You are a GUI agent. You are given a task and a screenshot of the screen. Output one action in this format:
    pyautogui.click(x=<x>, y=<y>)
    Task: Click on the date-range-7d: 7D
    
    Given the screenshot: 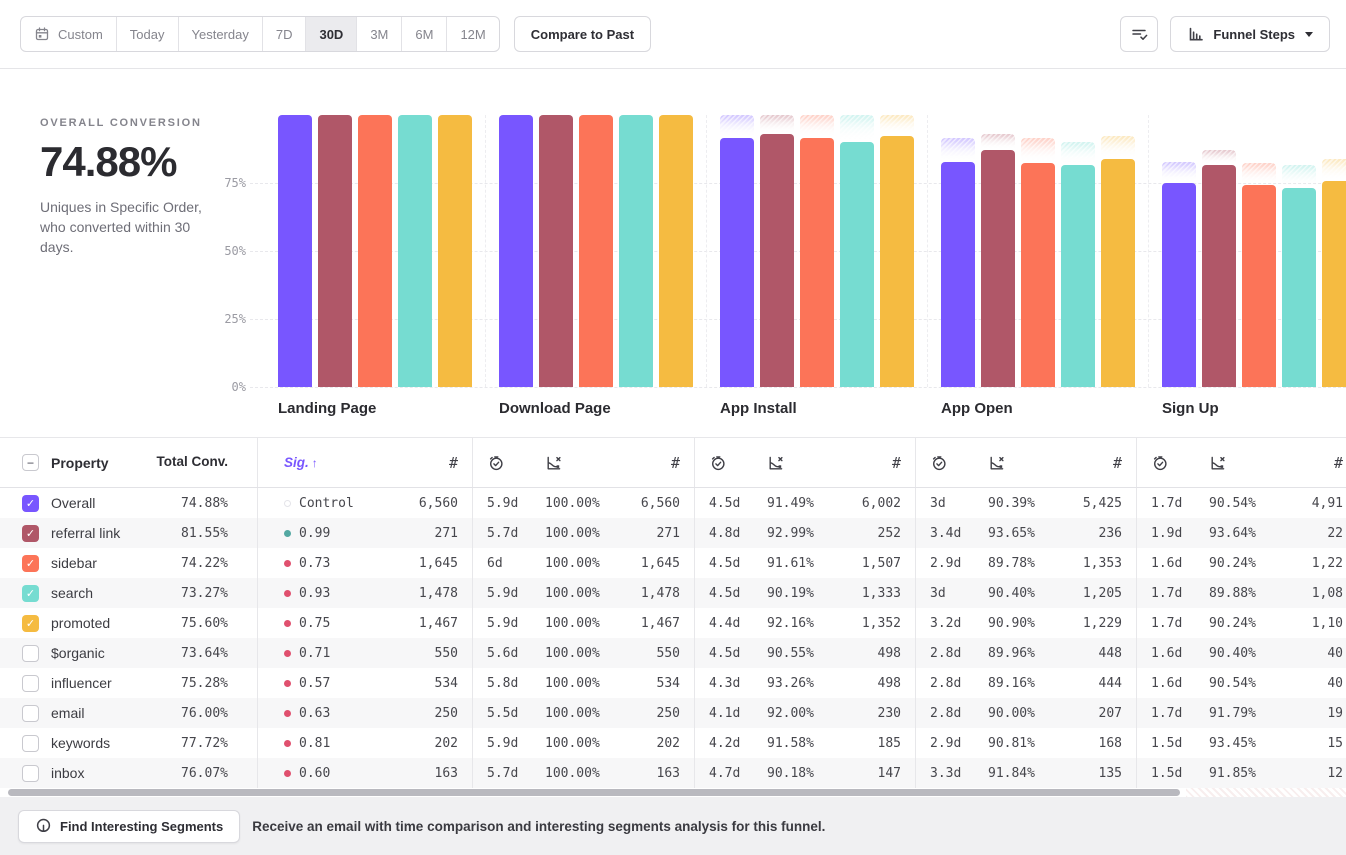 What is the action you would take?
    pyautogui.click(x=285, y=34)
    